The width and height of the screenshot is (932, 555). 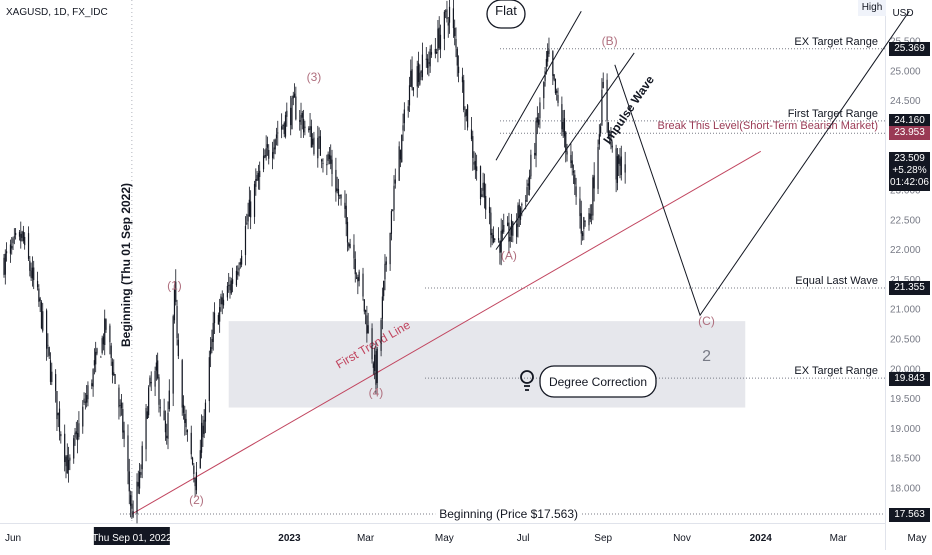 I want to click on price-tag-ex-target-lower: 19.843, so click(x=909, y=379).